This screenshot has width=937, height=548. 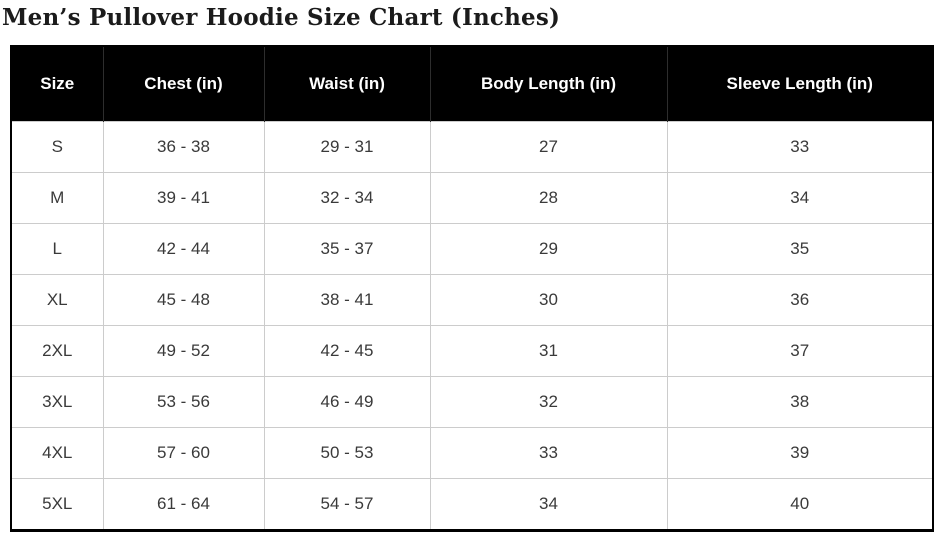 What do you see at coordinates (57, 453) in the screenshot?
I see `size-cell: 4XL` at bounding box center [57, 453].